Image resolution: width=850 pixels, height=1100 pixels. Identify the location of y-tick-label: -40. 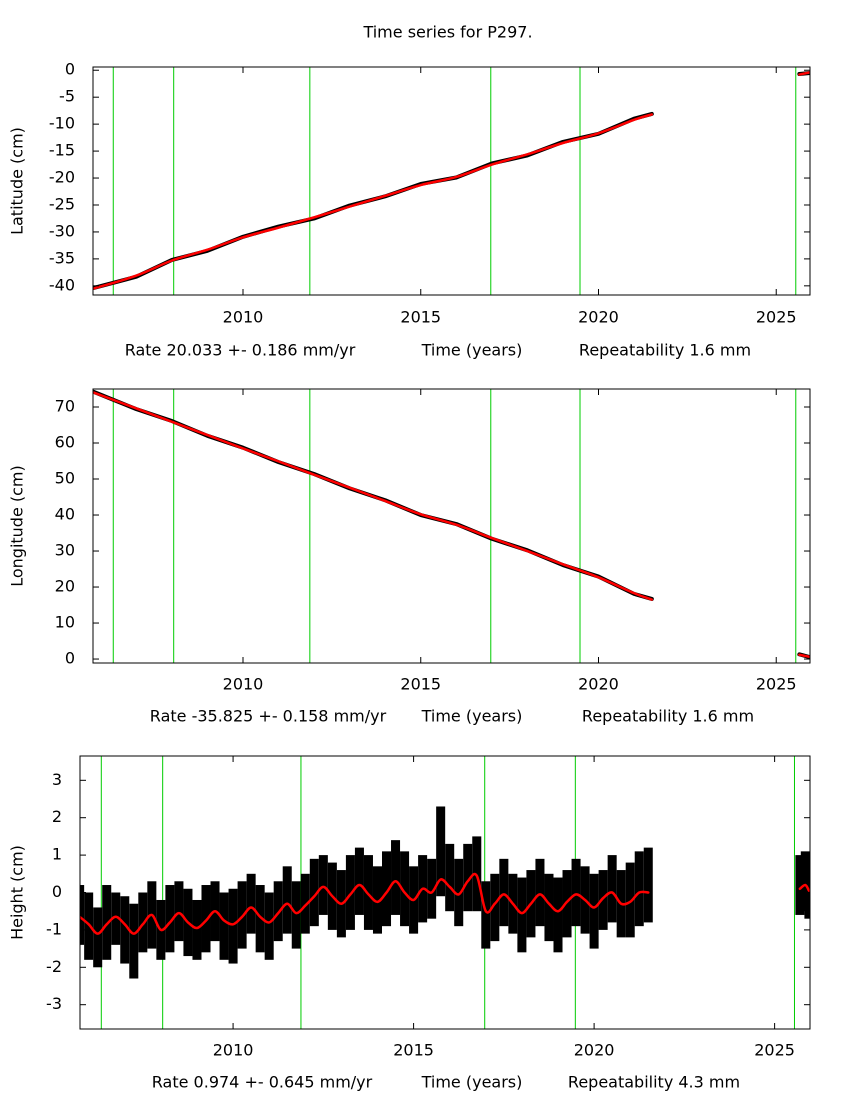
(62, 284).